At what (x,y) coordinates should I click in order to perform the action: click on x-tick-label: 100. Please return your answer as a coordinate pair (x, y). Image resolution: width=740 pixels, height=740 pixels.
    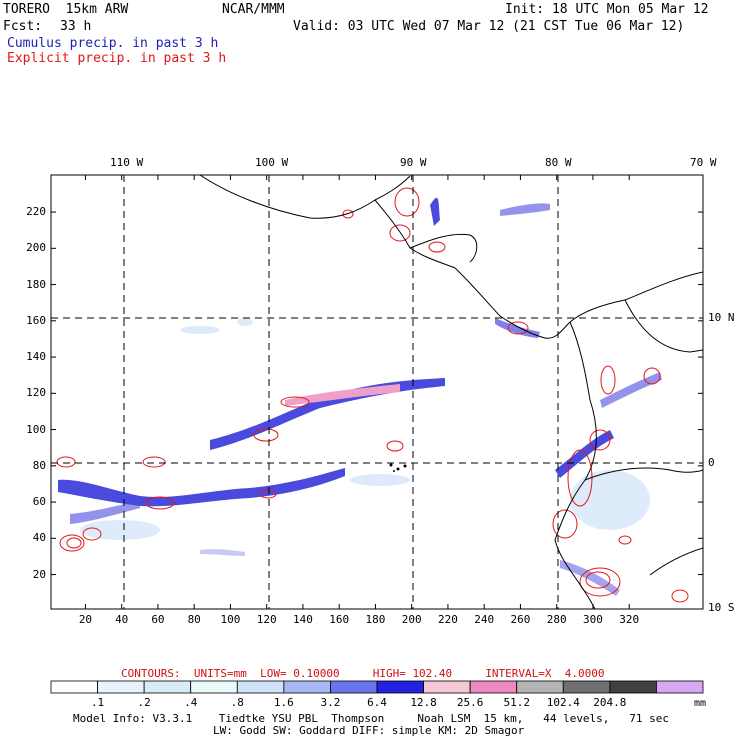
    Looking at the image, I should click on (230, 619).